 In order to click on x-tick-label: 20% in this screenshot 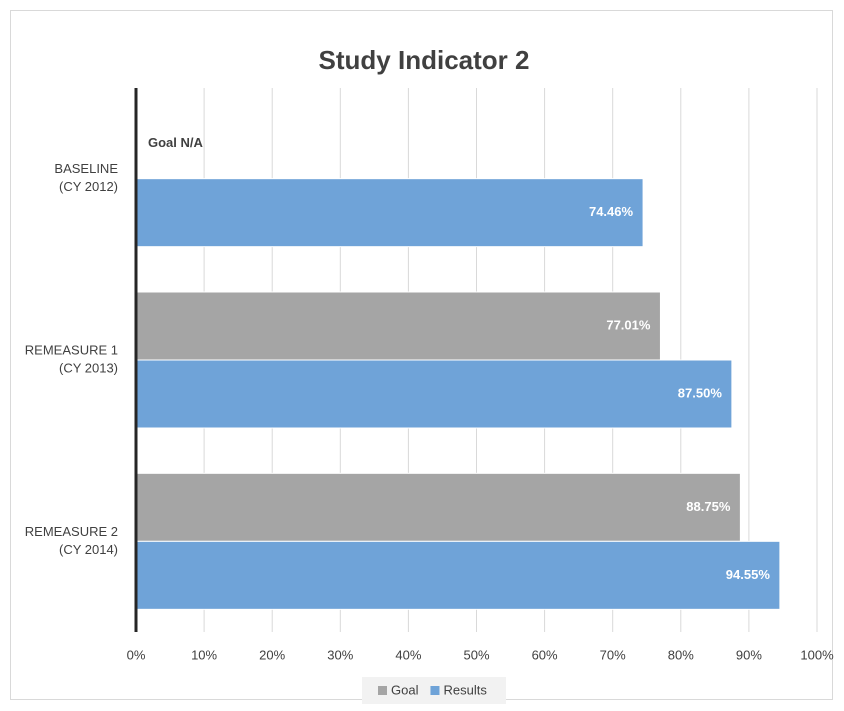, I will do `click(272, 654)`.